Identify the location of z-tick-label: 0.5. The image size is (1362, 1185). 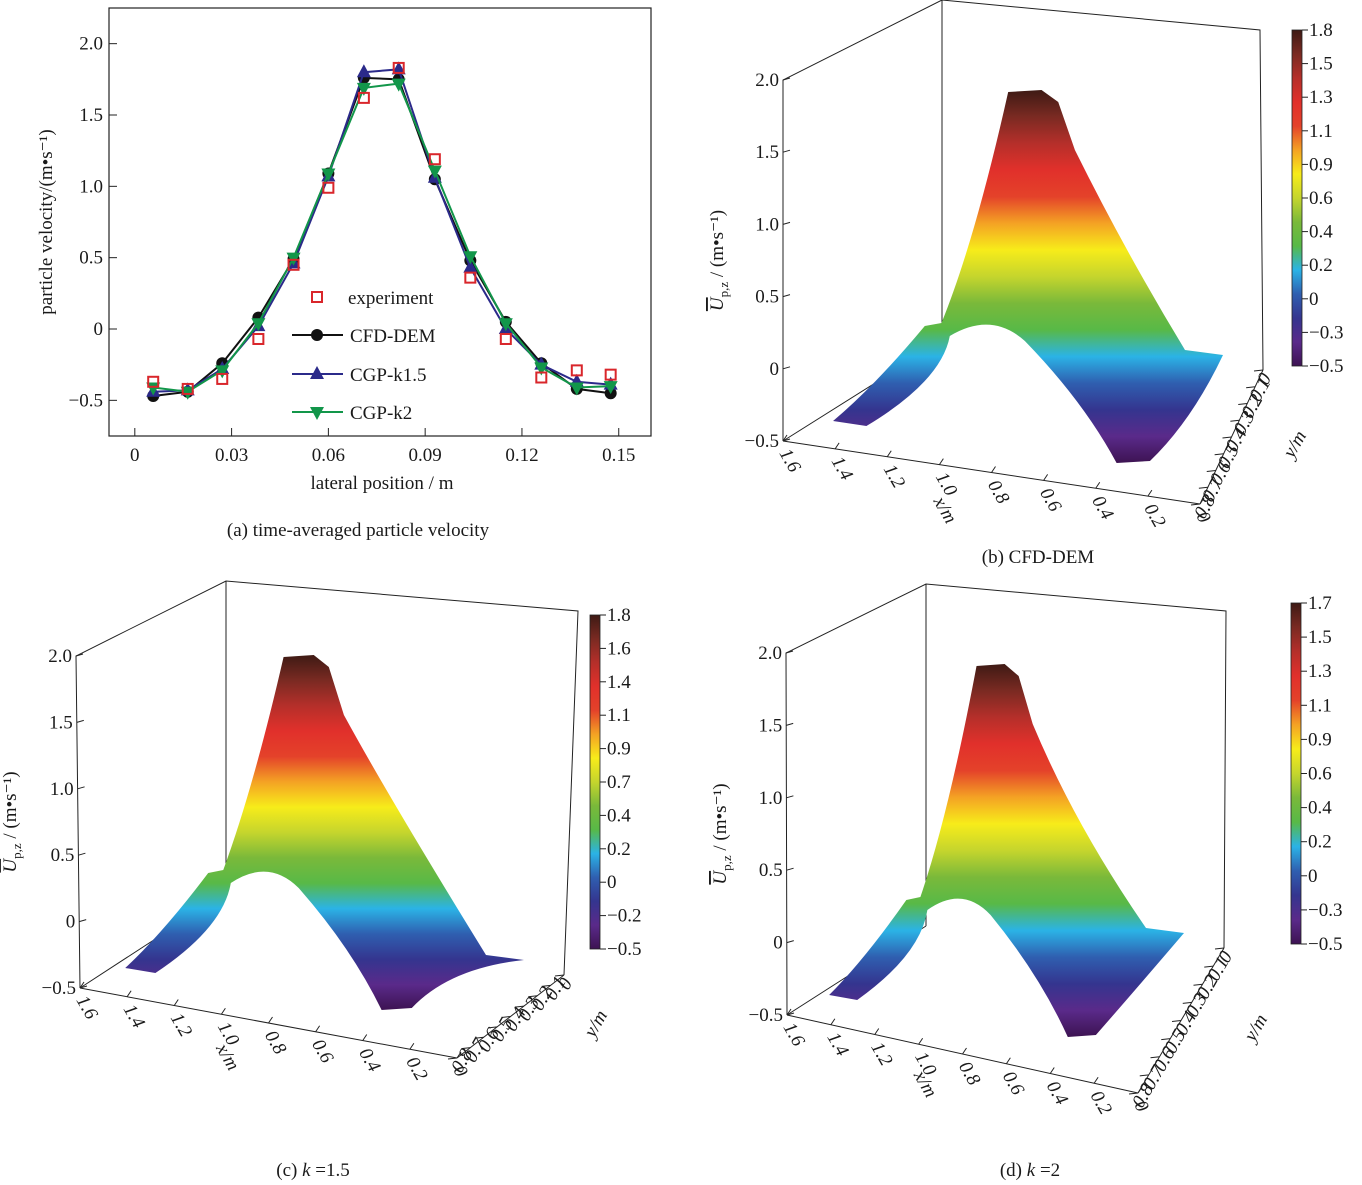
(771, 870).